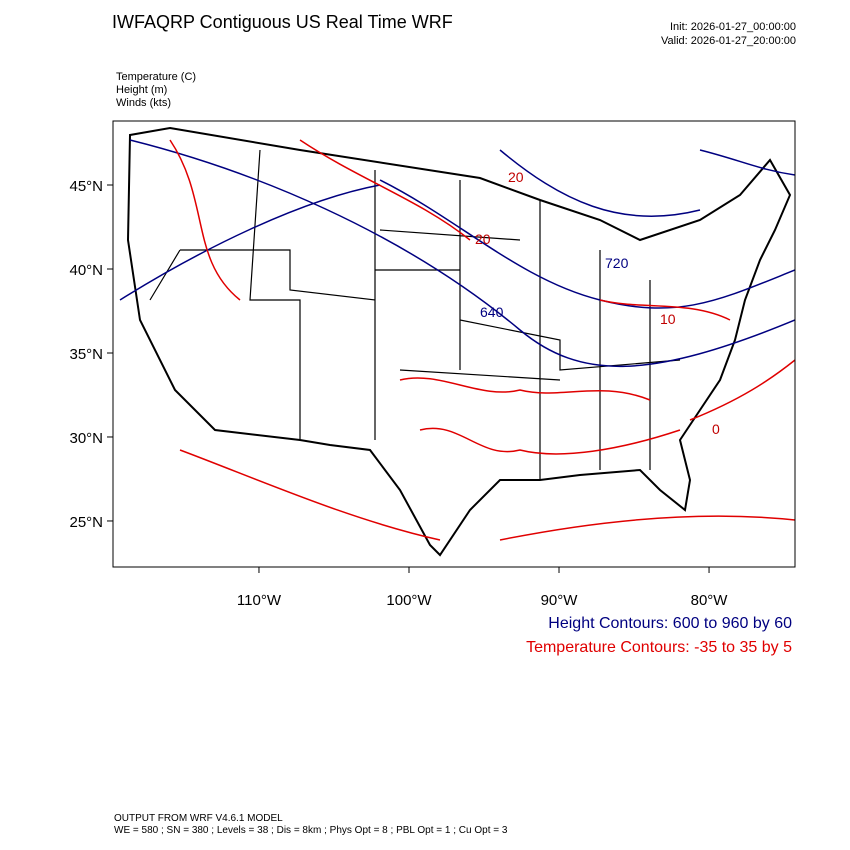  I want to click on field-label: Temperature (C), so click(156, 77).